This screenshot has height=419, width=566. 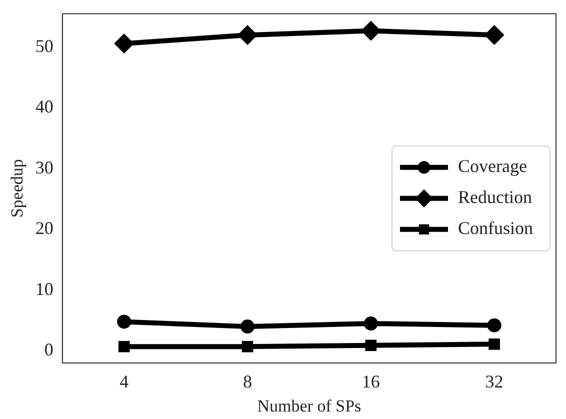 I want to click on y-tick-label: 0, so click(x=49, y=350).